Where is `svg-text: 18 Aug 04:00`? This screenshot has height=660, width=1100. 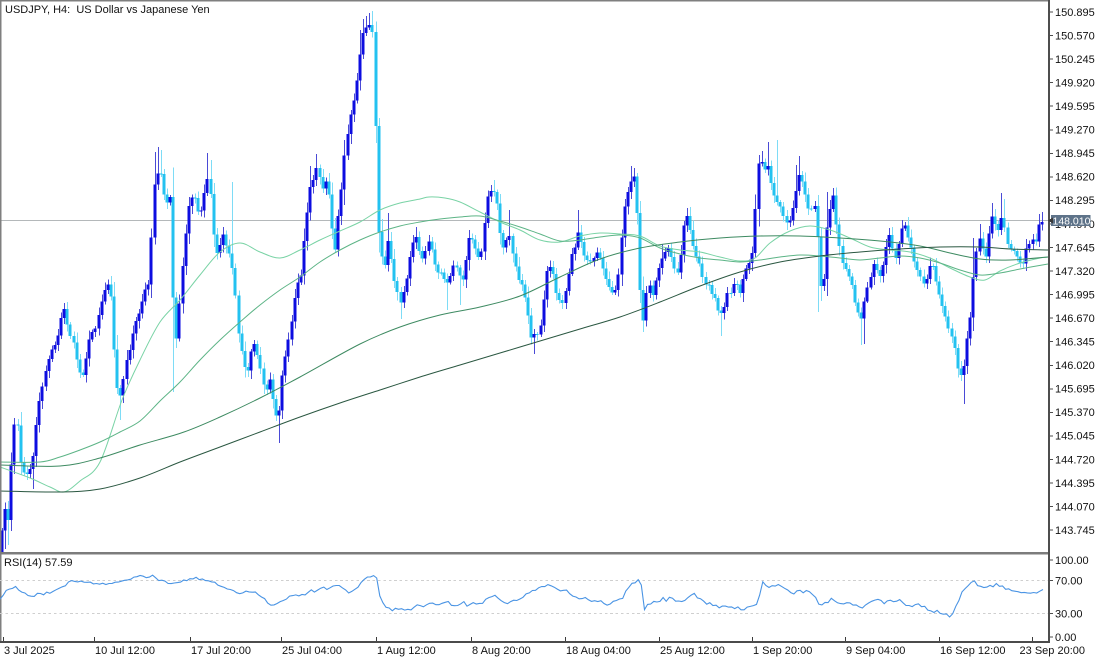 svg-text: 18 Aug 04:00 is located at coordinates (598, 651).